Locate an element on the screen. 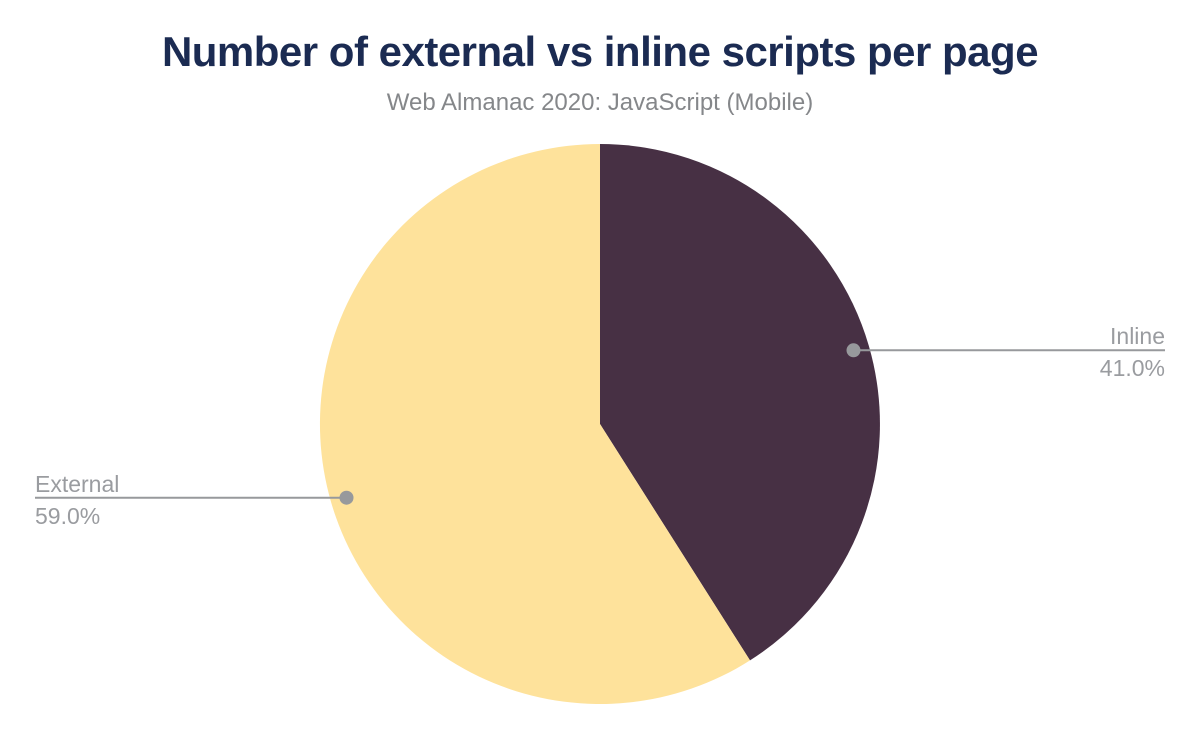 This screenshot has width=1200, height=742. slice-label-name: Inline is located at coordinates (1137, 336).